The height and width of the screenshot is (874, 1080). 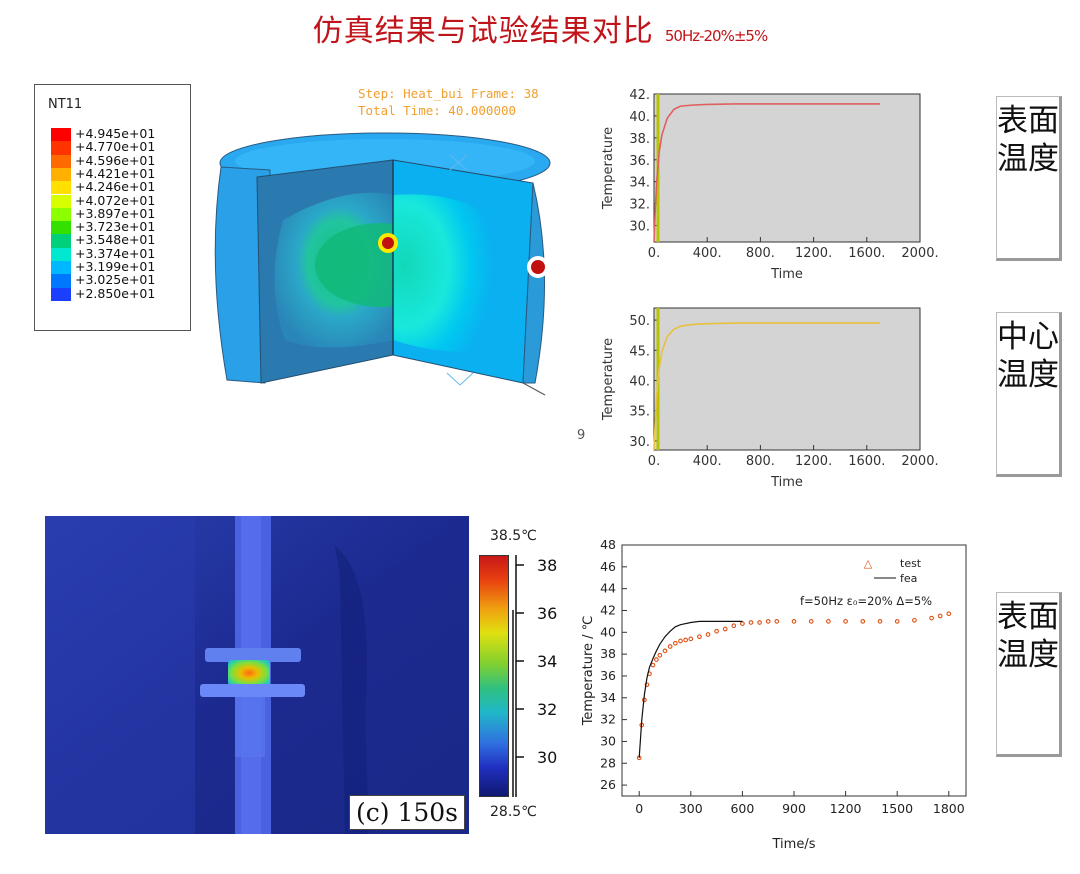 What do you see at coordinates (767, 173) in the screenshot?
I see `series-line` at bounding box center [767, 173].